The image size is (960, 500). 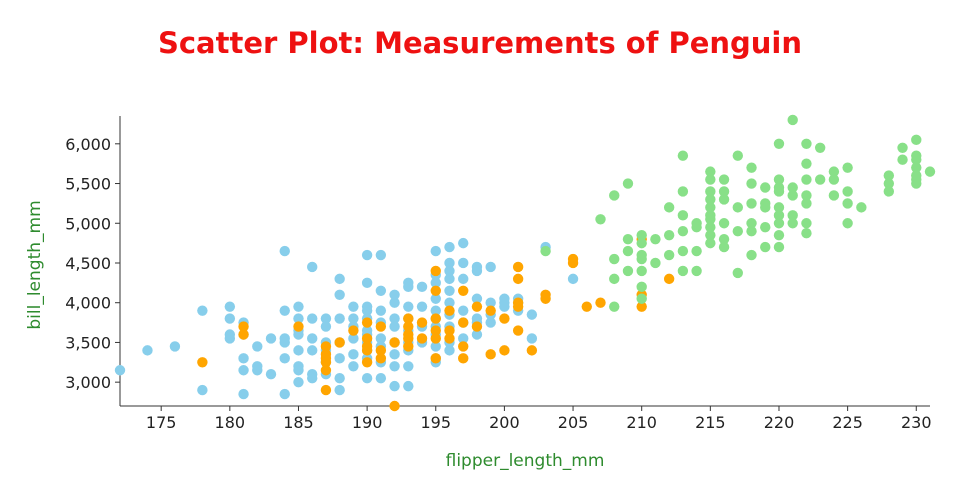 What do you see at coordinates (161, 422) in the screenshot?
I see `x-tick-label: 175` at bounding box center [161, 422].